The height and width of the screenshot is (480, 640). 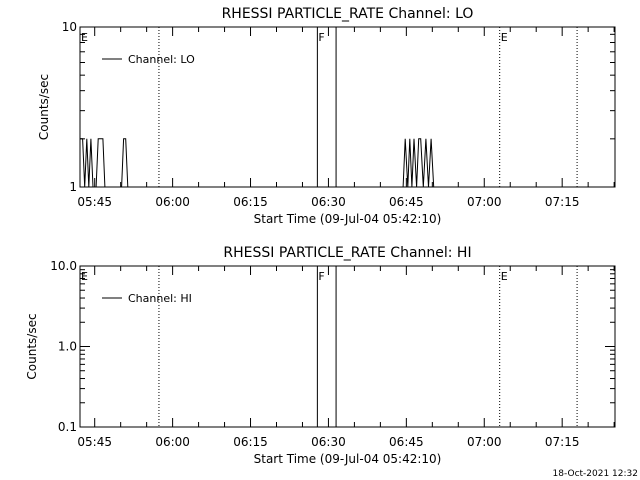 What do you see at coordinates (73, 187) in the screenshot?
I see `y-tick-label: 1` at bounding box center [73, 187].